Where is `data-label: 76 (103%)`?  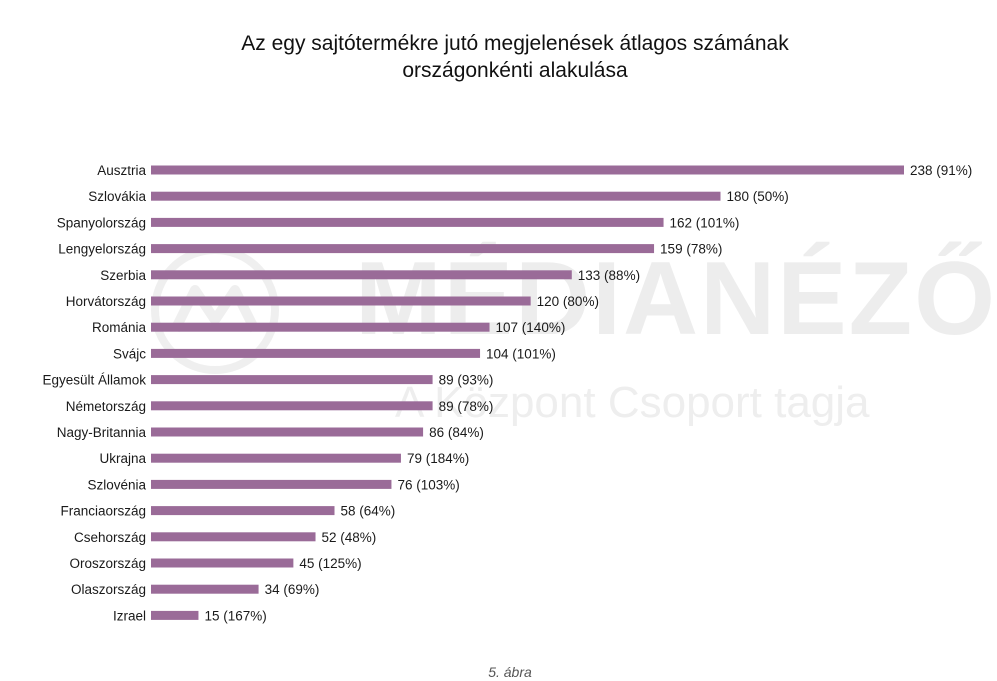 data-label: 76 (103%) is located at coordinates (428, 484).